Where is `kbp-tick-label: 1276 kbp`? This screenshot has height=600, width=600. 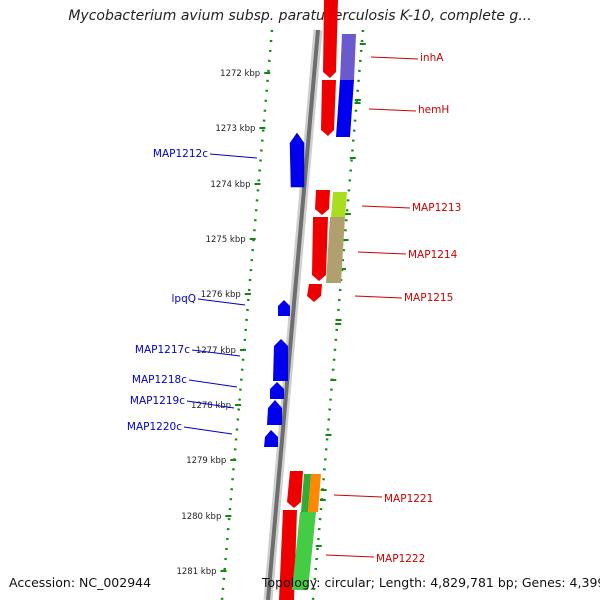
kbp-tick-label: 1276 kbp is located at coordinates (221, 295).